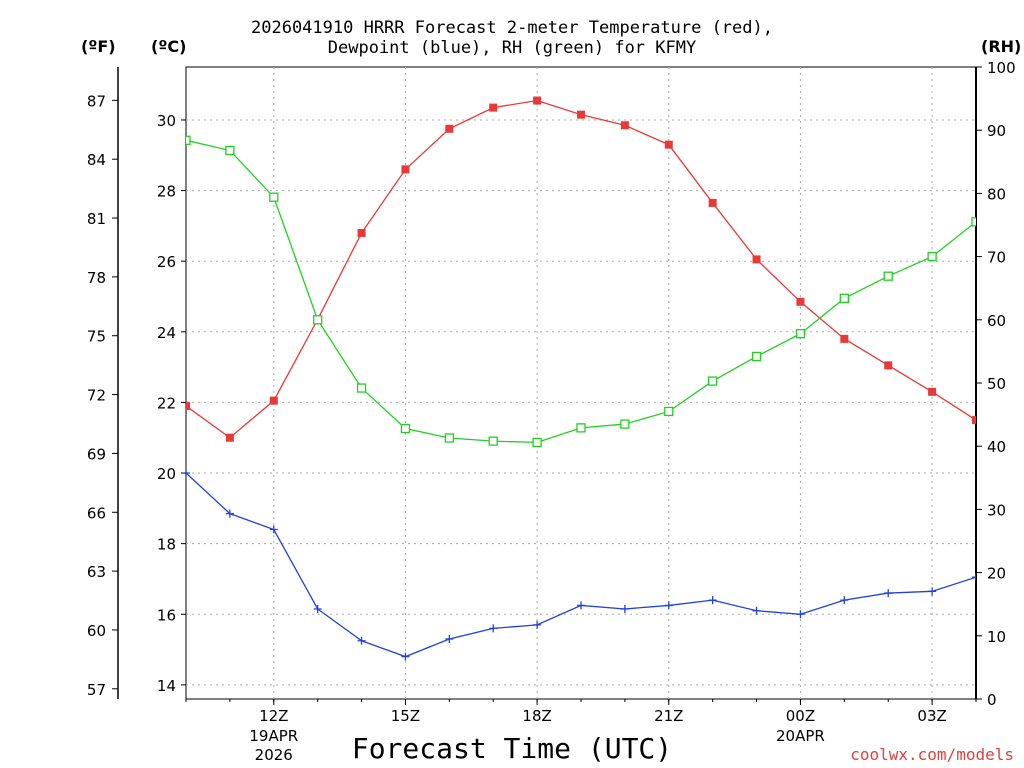  I want to click on f-tick-label: 84, so click(96, 160).